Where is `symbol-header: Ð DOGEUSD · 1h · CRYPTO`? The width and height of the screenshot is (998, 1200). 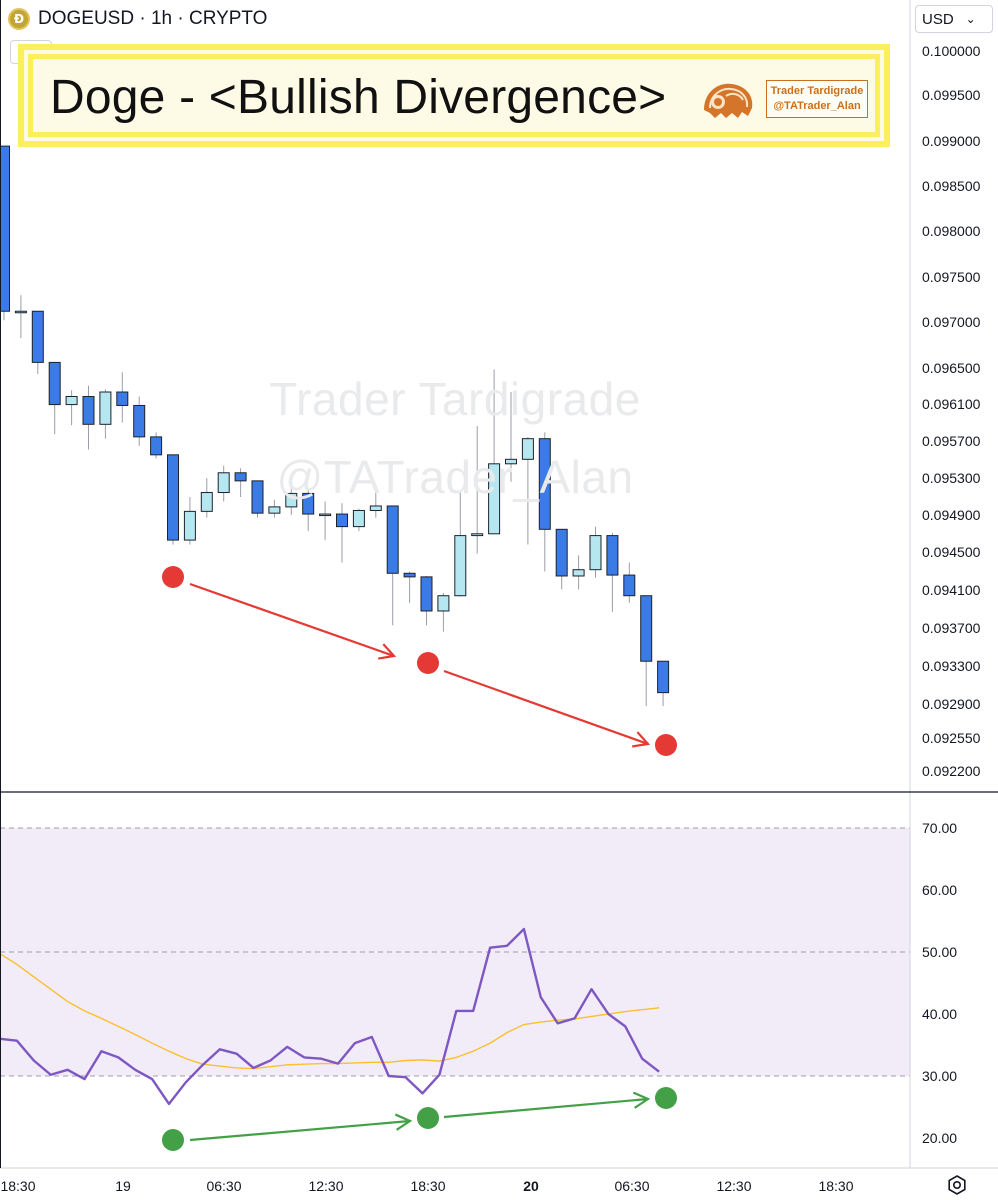
symbol-header: Ð DOGEUSD · 1h · CRYPTO is located at coordinates (137, 19).